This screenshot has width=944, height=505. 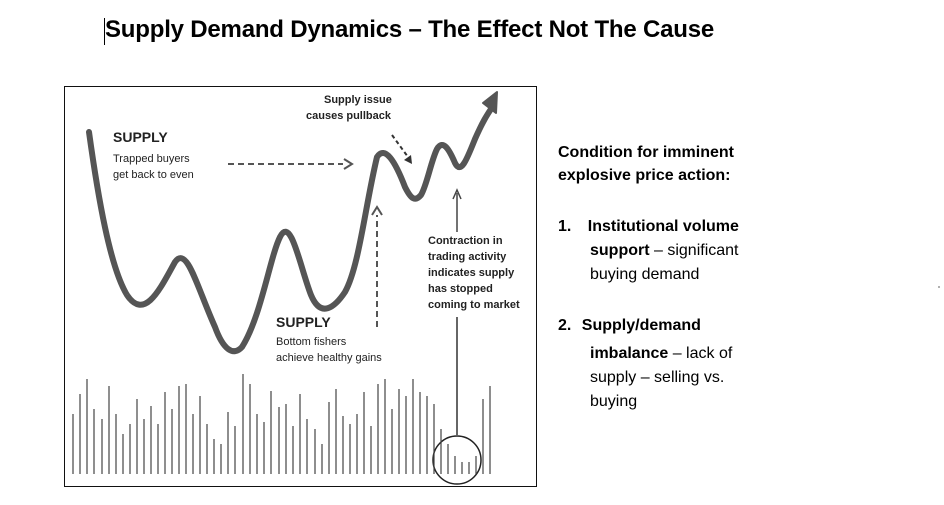 What do you see at coordinates (303, 322) in the screenshot?
I see `supply-bottom-heading: SUPPLY` at bounding box center [303, 322].